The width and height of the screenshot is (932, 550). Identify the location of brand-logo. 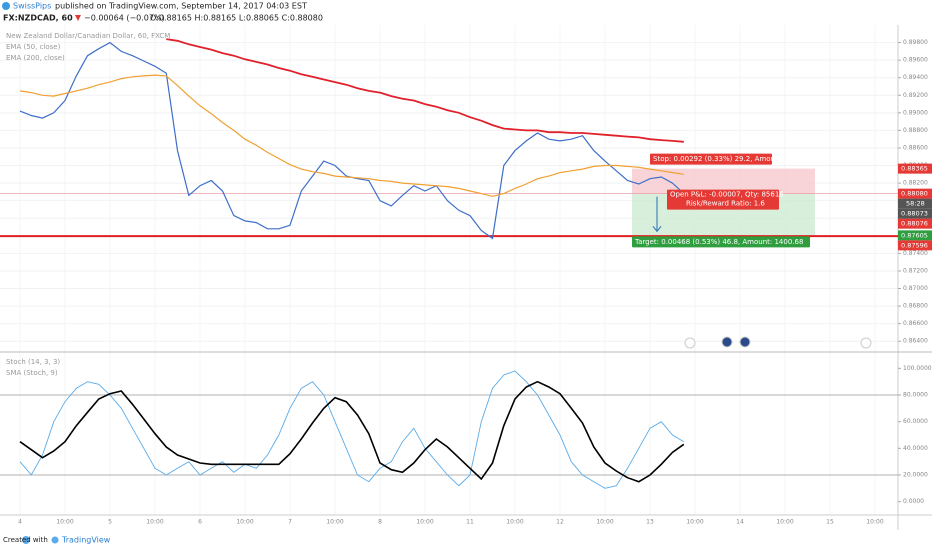
(55, 540).